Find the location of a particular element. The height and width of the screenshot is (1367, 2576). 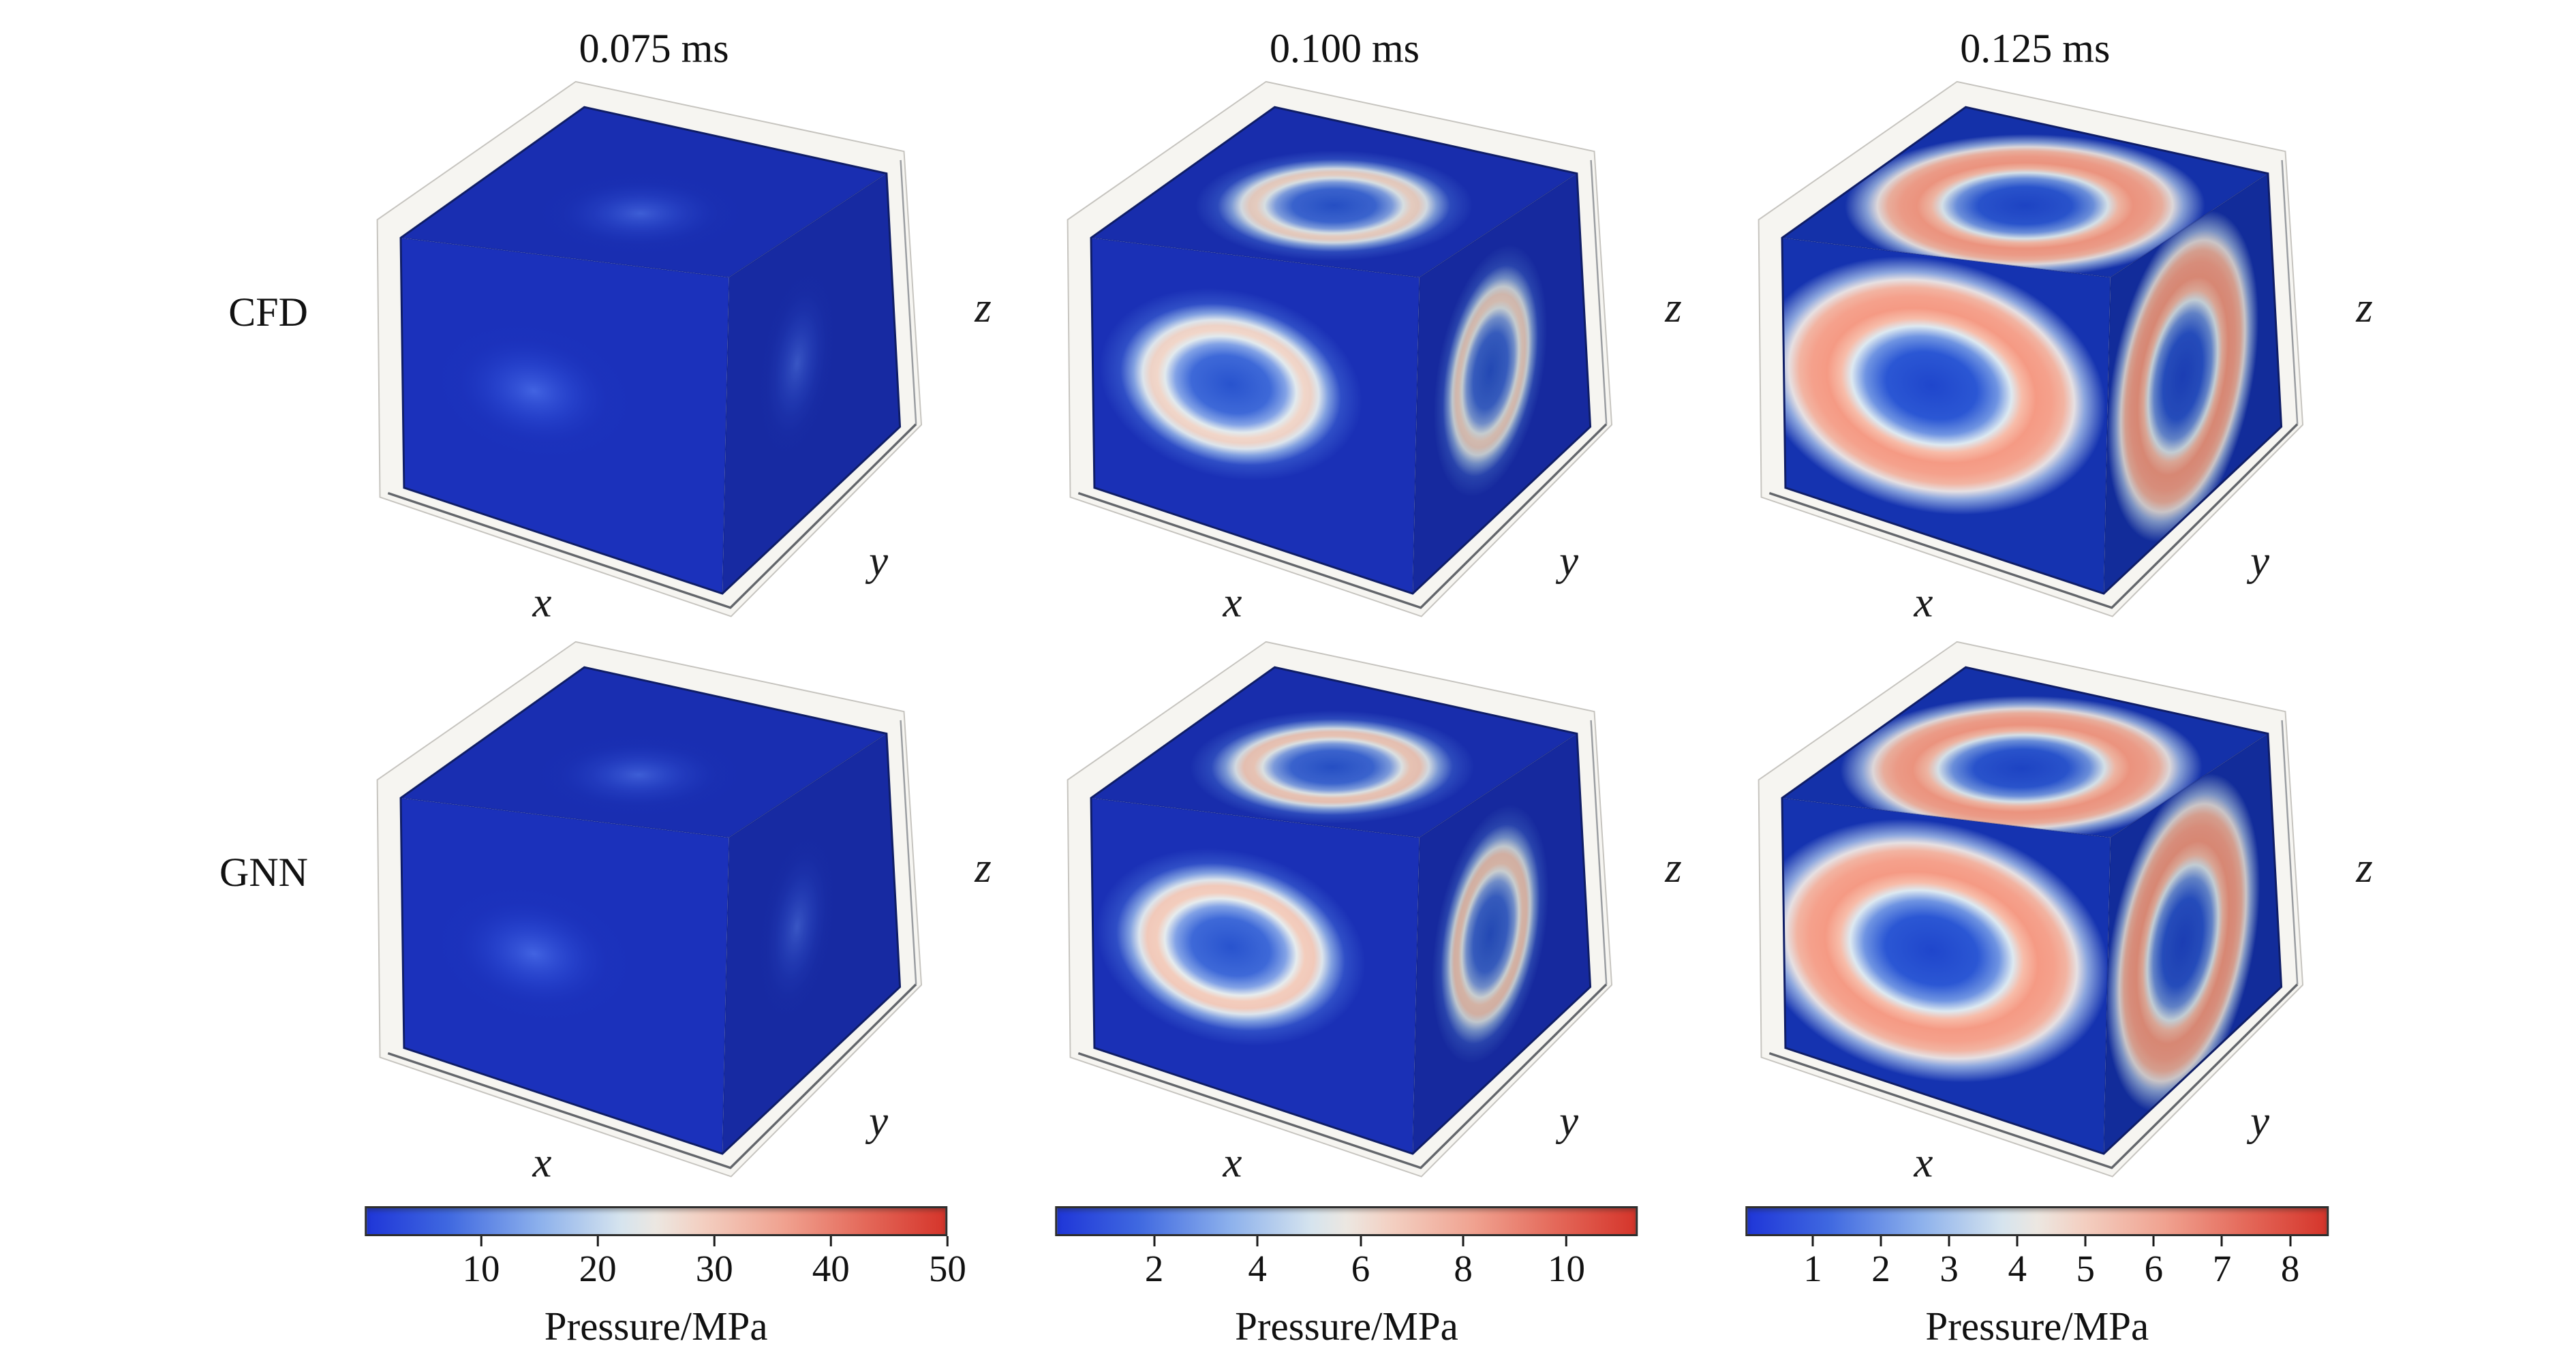

panel-cfd-0125ms: x y z is located at coordinates (2077, 356).